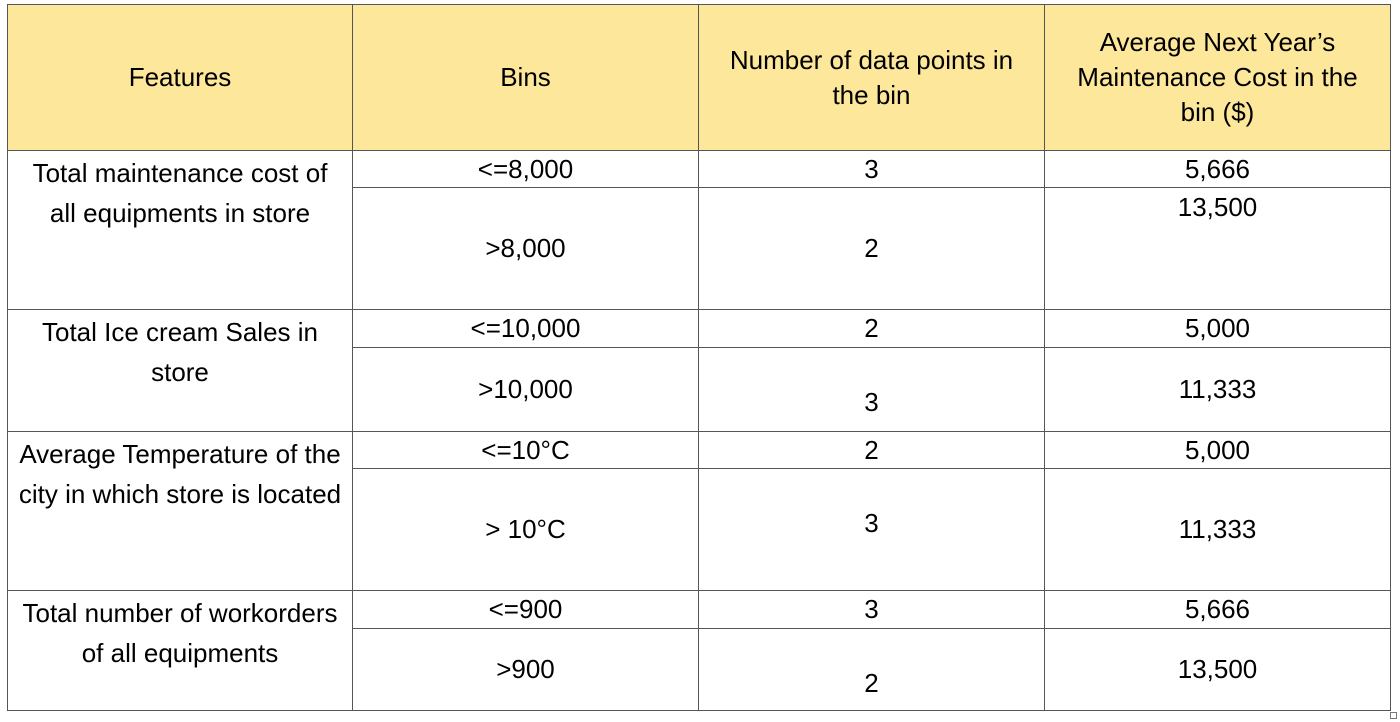 The image size is (1400, 722). Describe the element at coordinates (525, 389) in the screenshot. I see `bin-cell: >10,000` at that location.